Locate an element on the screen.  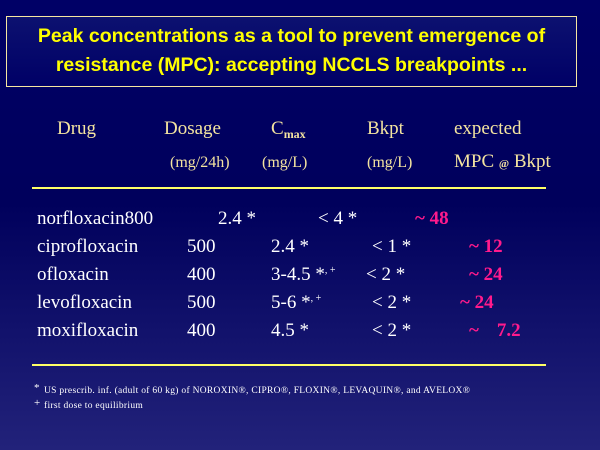
header-cmax: Cmax is located at coordinates (288, 130).